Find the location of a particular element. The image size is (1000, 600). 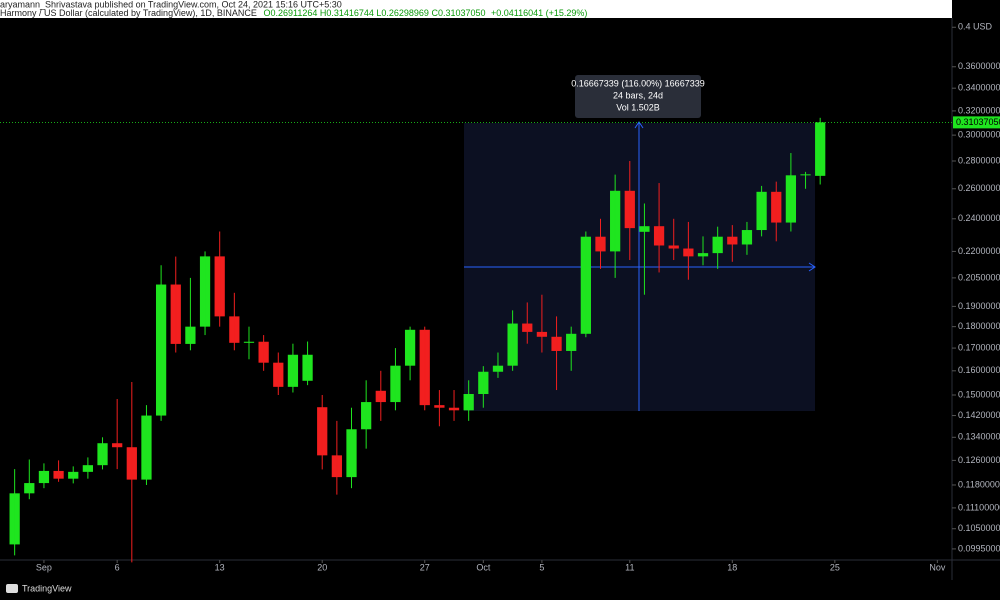

y-tick-label: 0.09950000 is located at coordinates (979, 548).